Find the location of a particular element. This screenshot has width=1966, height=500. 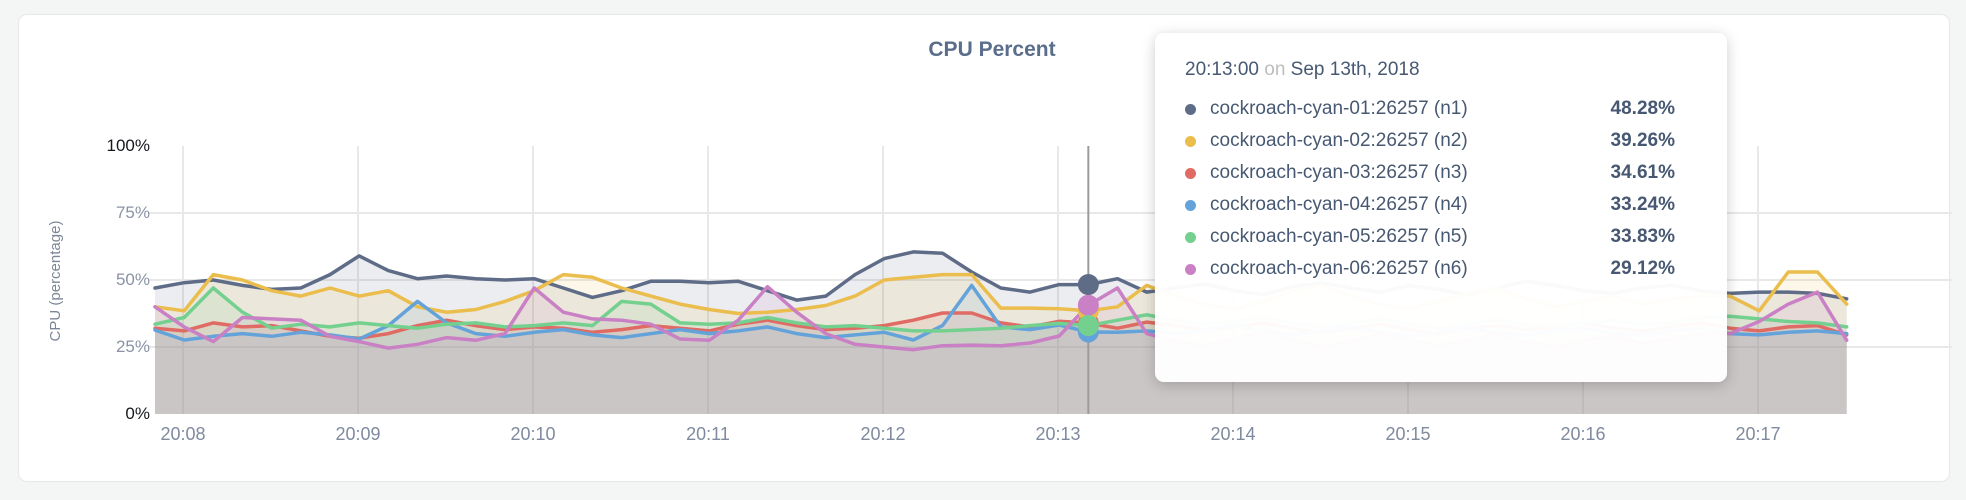

series-name: cockroach-cyan-05:26257 (n5) is located at coordinates (1339, 236).